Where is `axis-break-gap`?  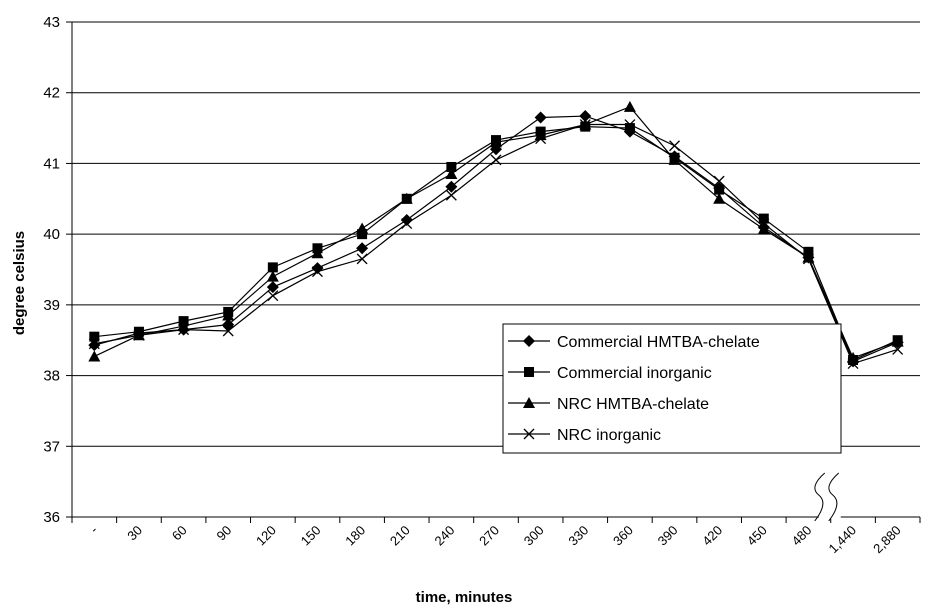 axis-break-gap is located at coordinates (829, 496).